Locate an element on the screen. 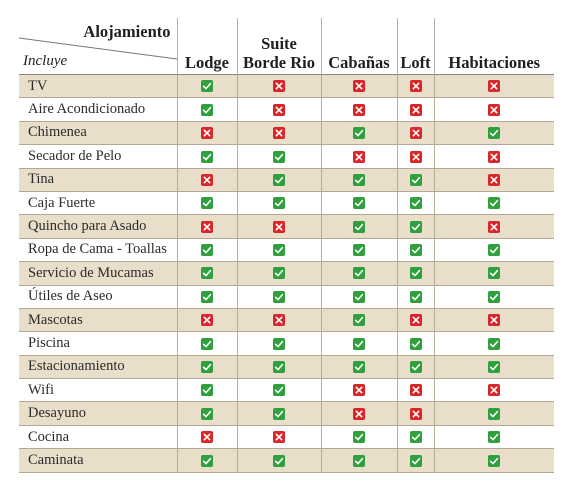 The height and width of the screenshot is (491, 580). table-row: Tina is located at coordinates (286, 180).